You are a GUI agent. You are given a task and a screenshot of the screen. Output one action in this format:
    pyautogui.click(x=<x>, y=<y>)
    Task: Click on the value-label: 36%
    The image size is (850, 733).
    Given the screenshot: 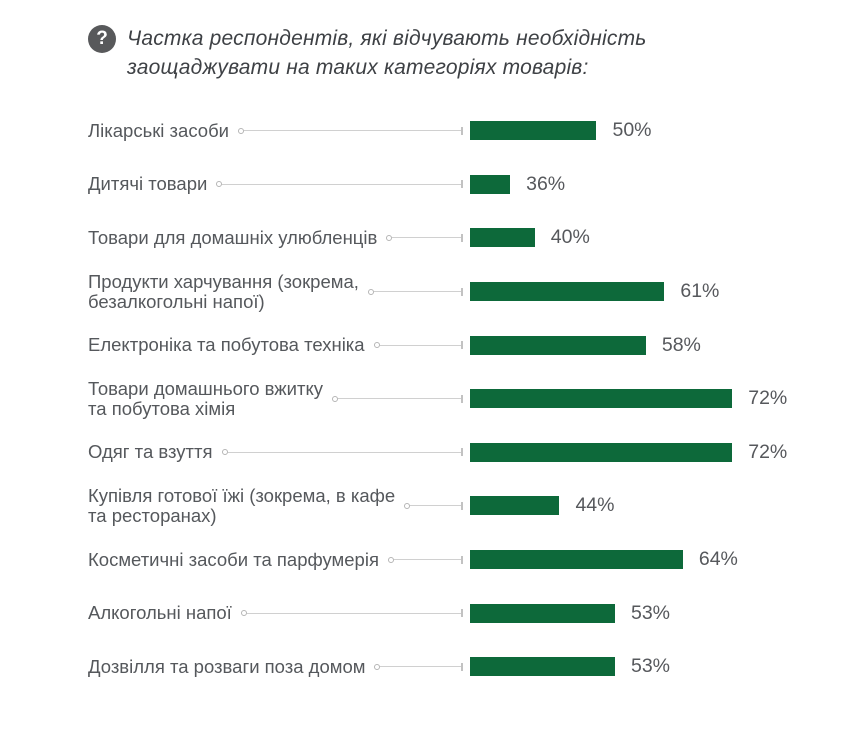 What is the action you would take?
    pyautogui.click(x=546, y=183)
    